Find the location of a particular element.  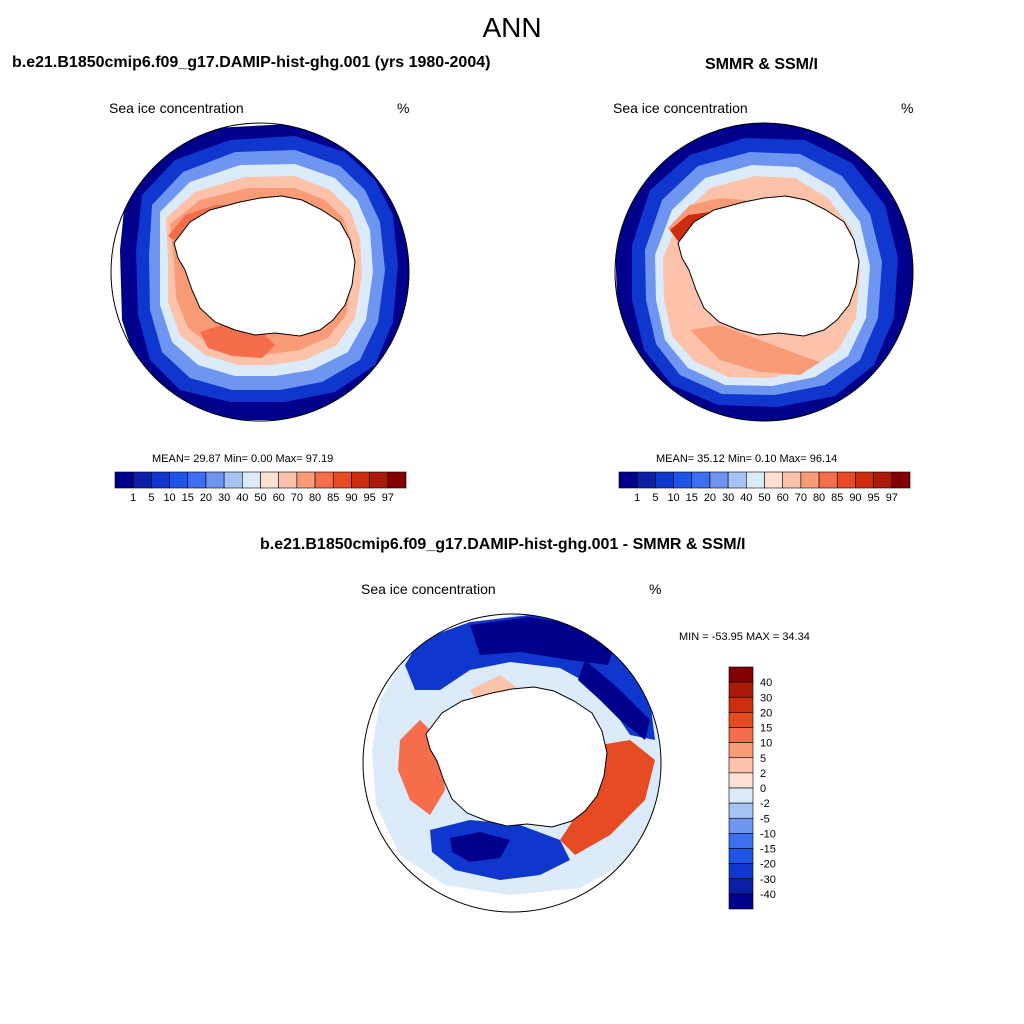

obs-variable-label: Sea ice concentration is located at coordinates (680, 108).